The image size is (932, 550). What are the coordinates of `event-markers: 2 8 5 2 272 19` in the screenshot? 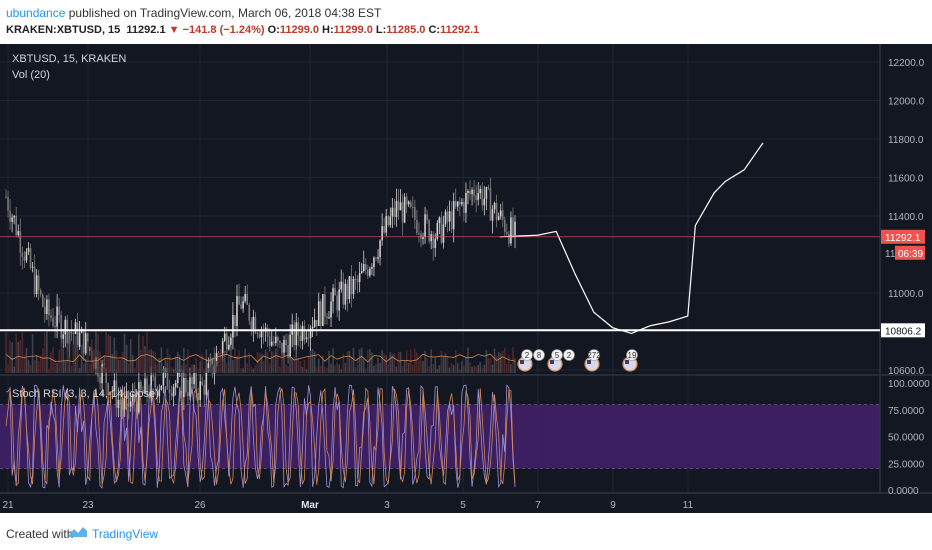 It's located at (577, 360).